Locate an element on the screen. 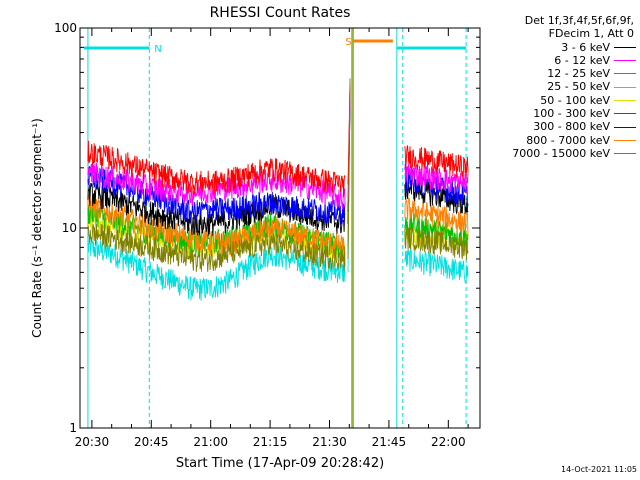 This screenshot has height=480, width=640. legend-label: 300 - 800 keV is located at coordinates (571, 127).